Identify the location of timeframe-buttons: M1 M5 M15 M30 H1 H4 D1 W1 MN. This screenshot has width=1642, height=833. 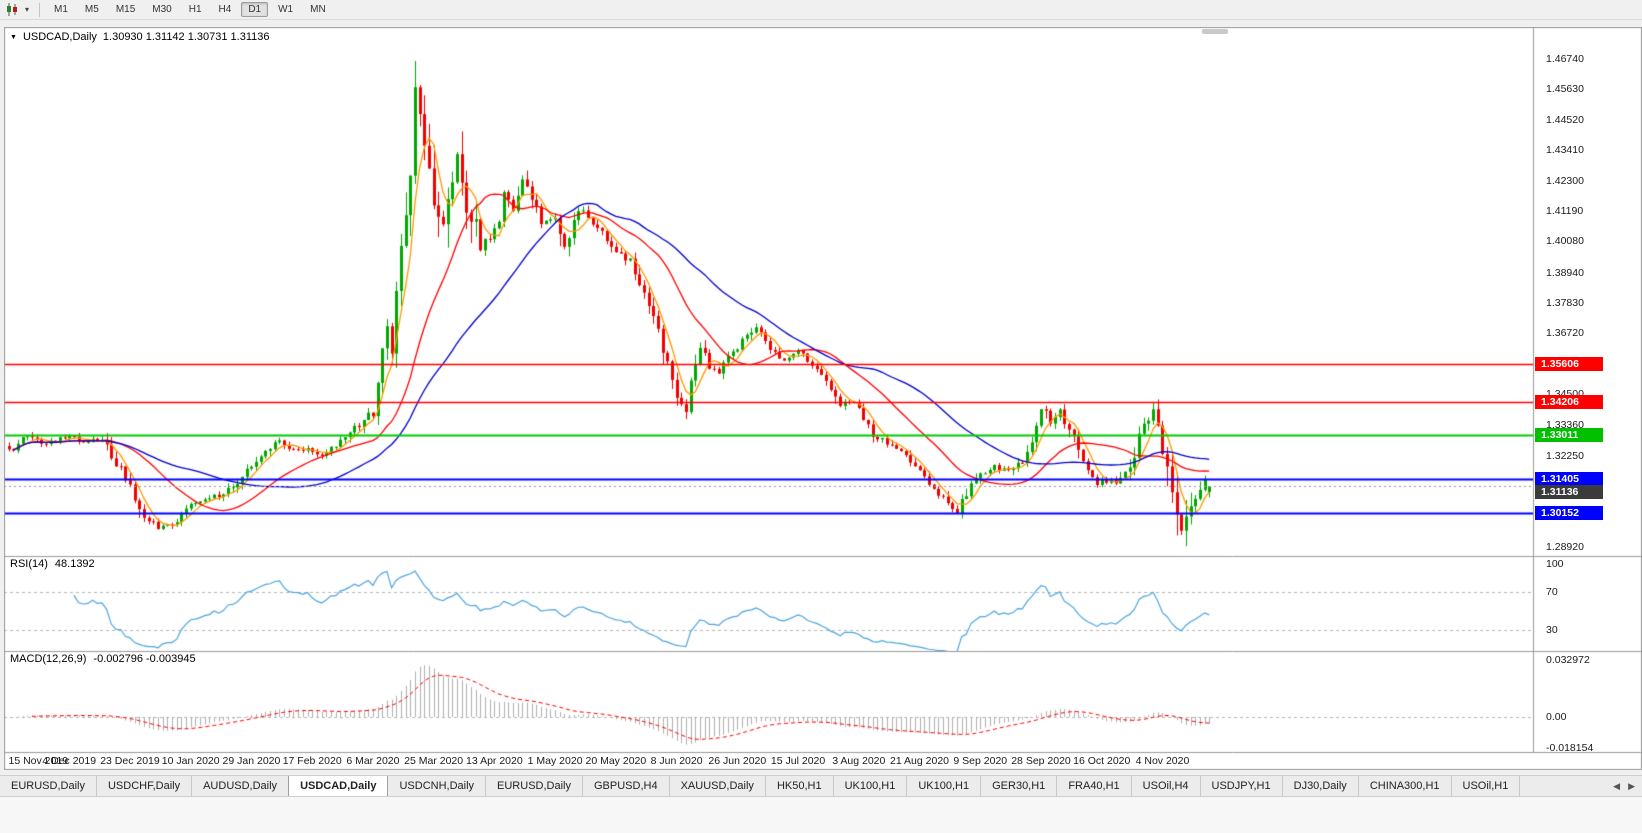
(190, 9).